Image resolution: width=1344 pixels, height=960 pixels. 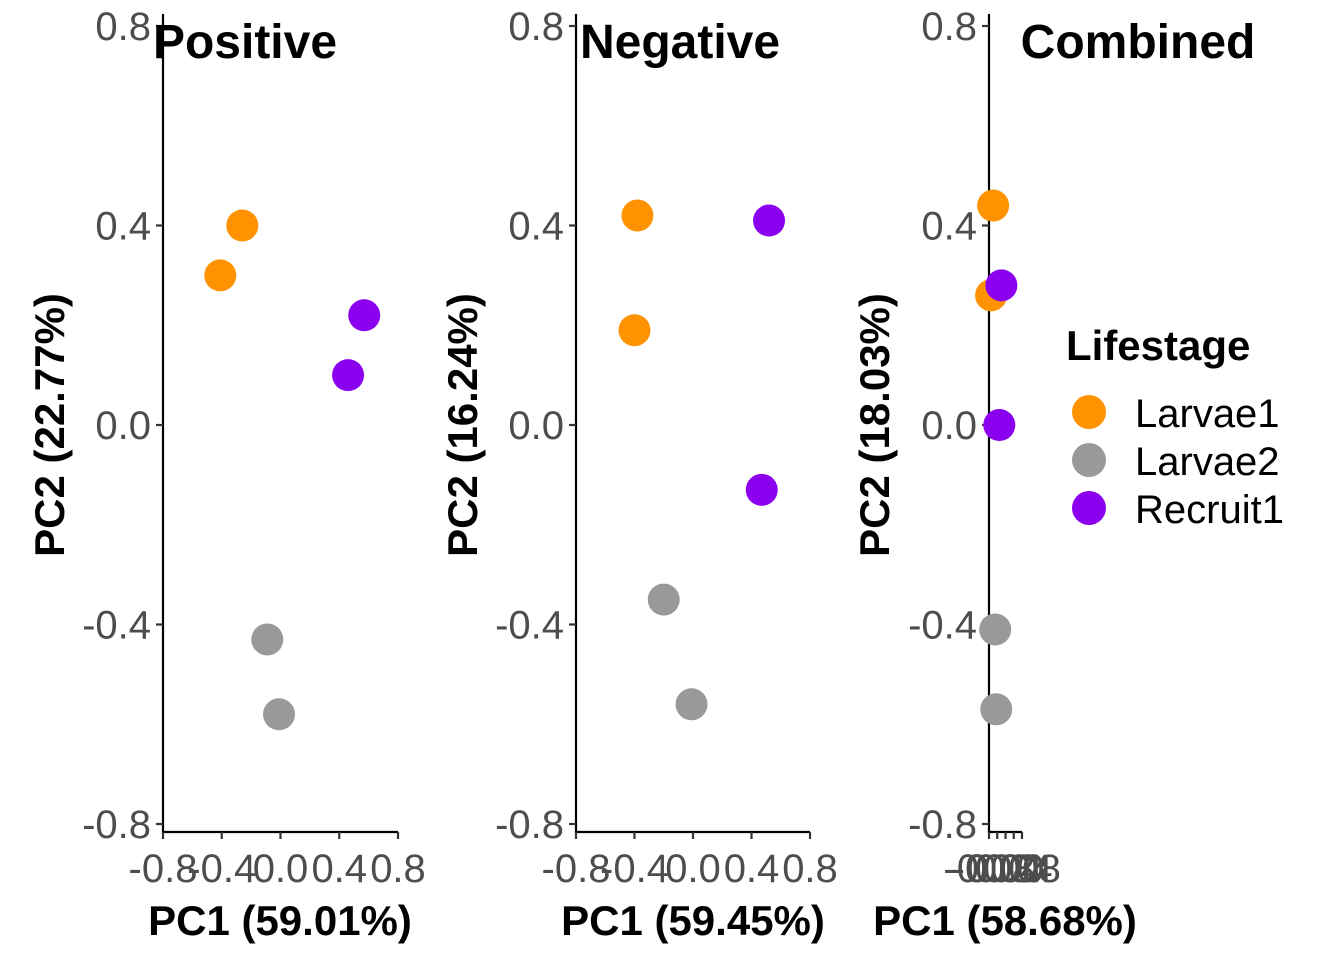 I want to click on x-axis-title: PC1 (58.68%), so click(x=1005, y=920).